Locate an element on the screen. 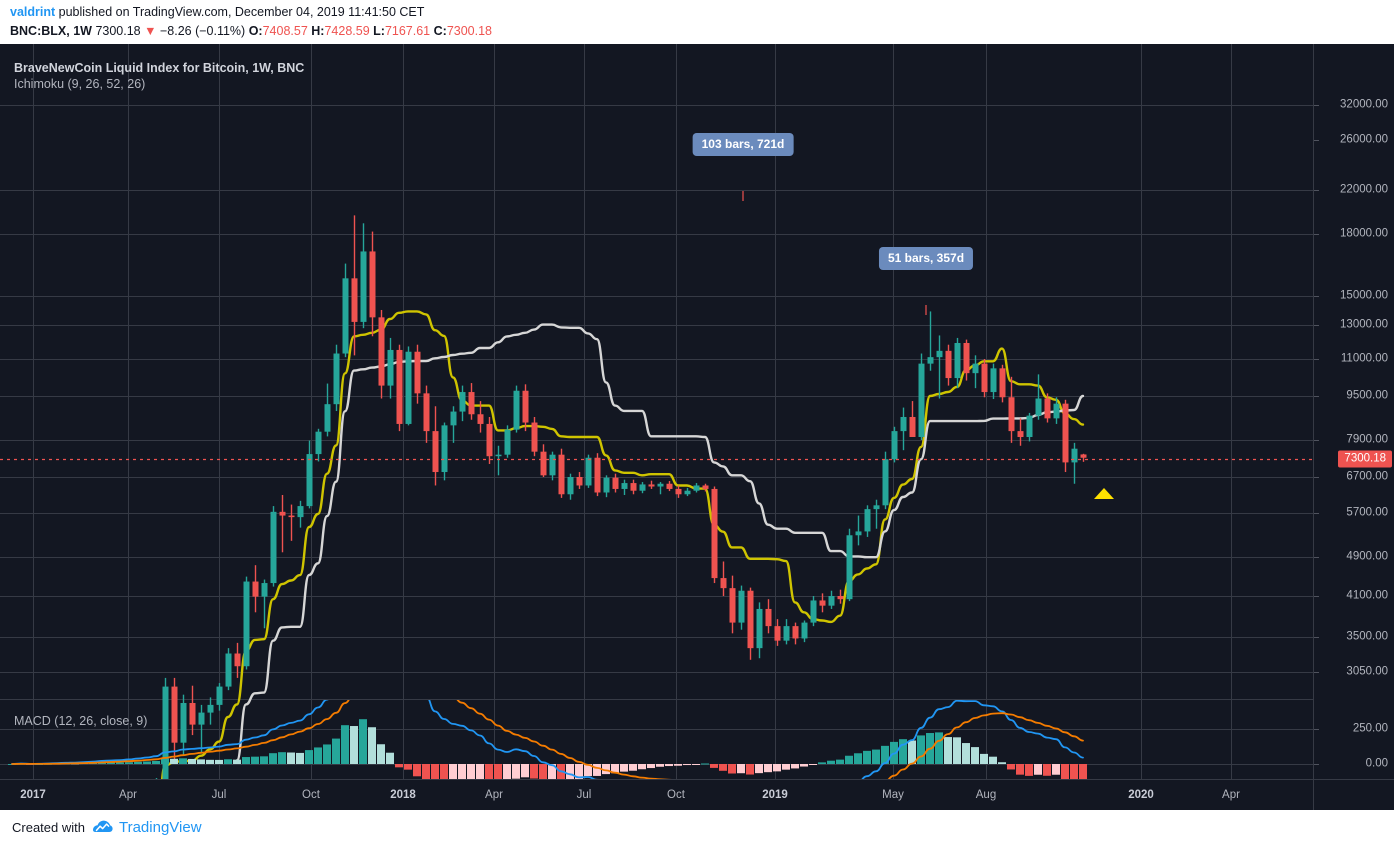 The height and width of the screenshot is (844, 1394). measurement-badge: 51 bars, 357d is located at coordinates (926, 258).